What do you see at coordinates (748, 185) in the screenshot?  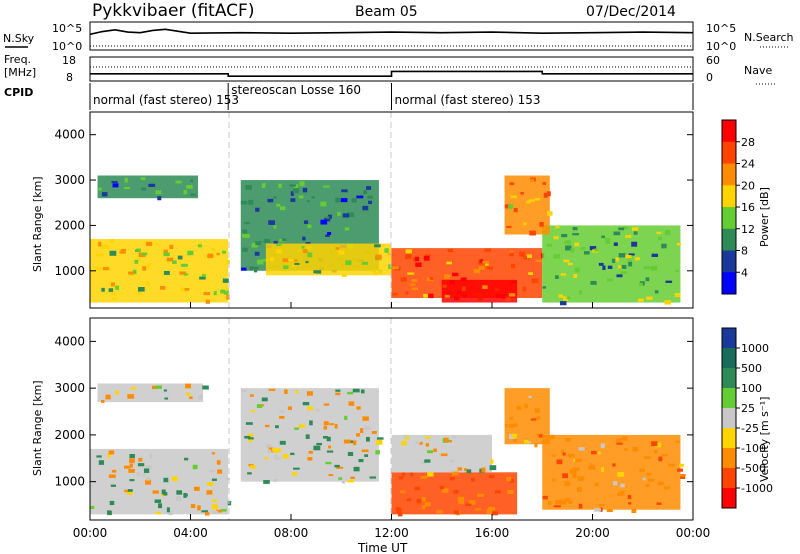 I see `colorbar-tick-label: 20` at bounding box center [748, 185].